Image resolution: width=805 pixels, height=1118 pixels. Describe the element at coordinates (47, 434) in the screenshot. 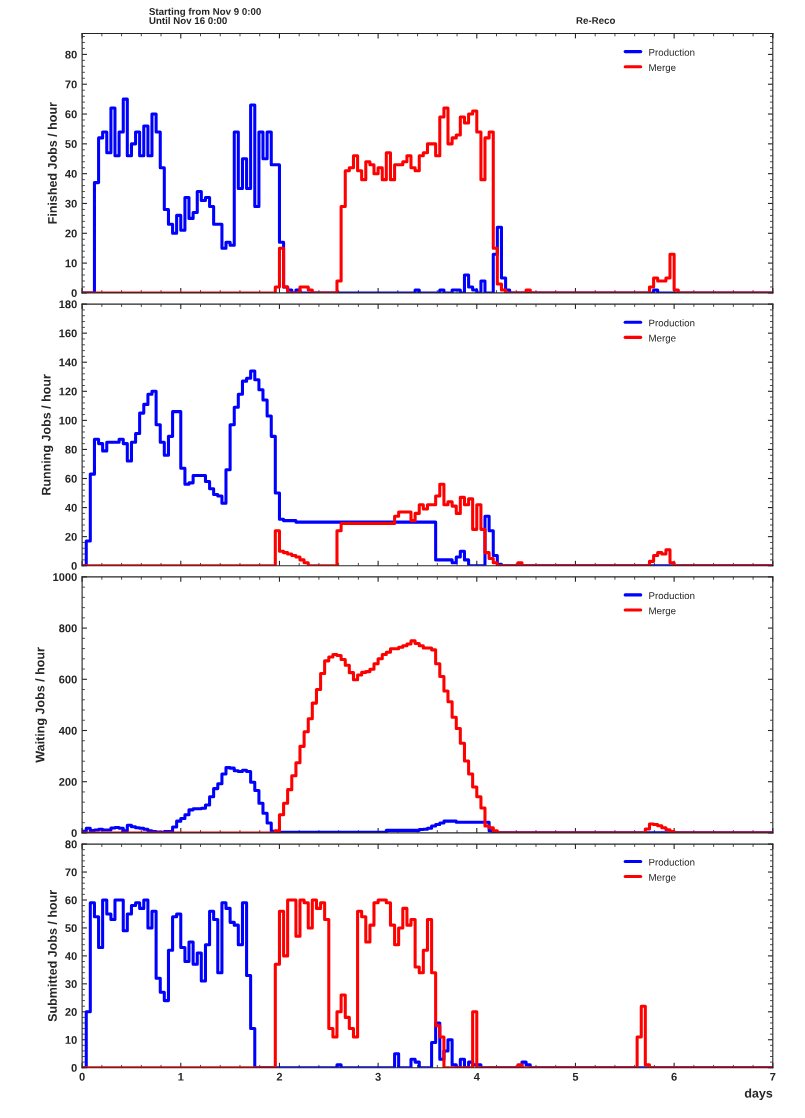

I see `y-axis-title: Running Jobs / hour` at that location.